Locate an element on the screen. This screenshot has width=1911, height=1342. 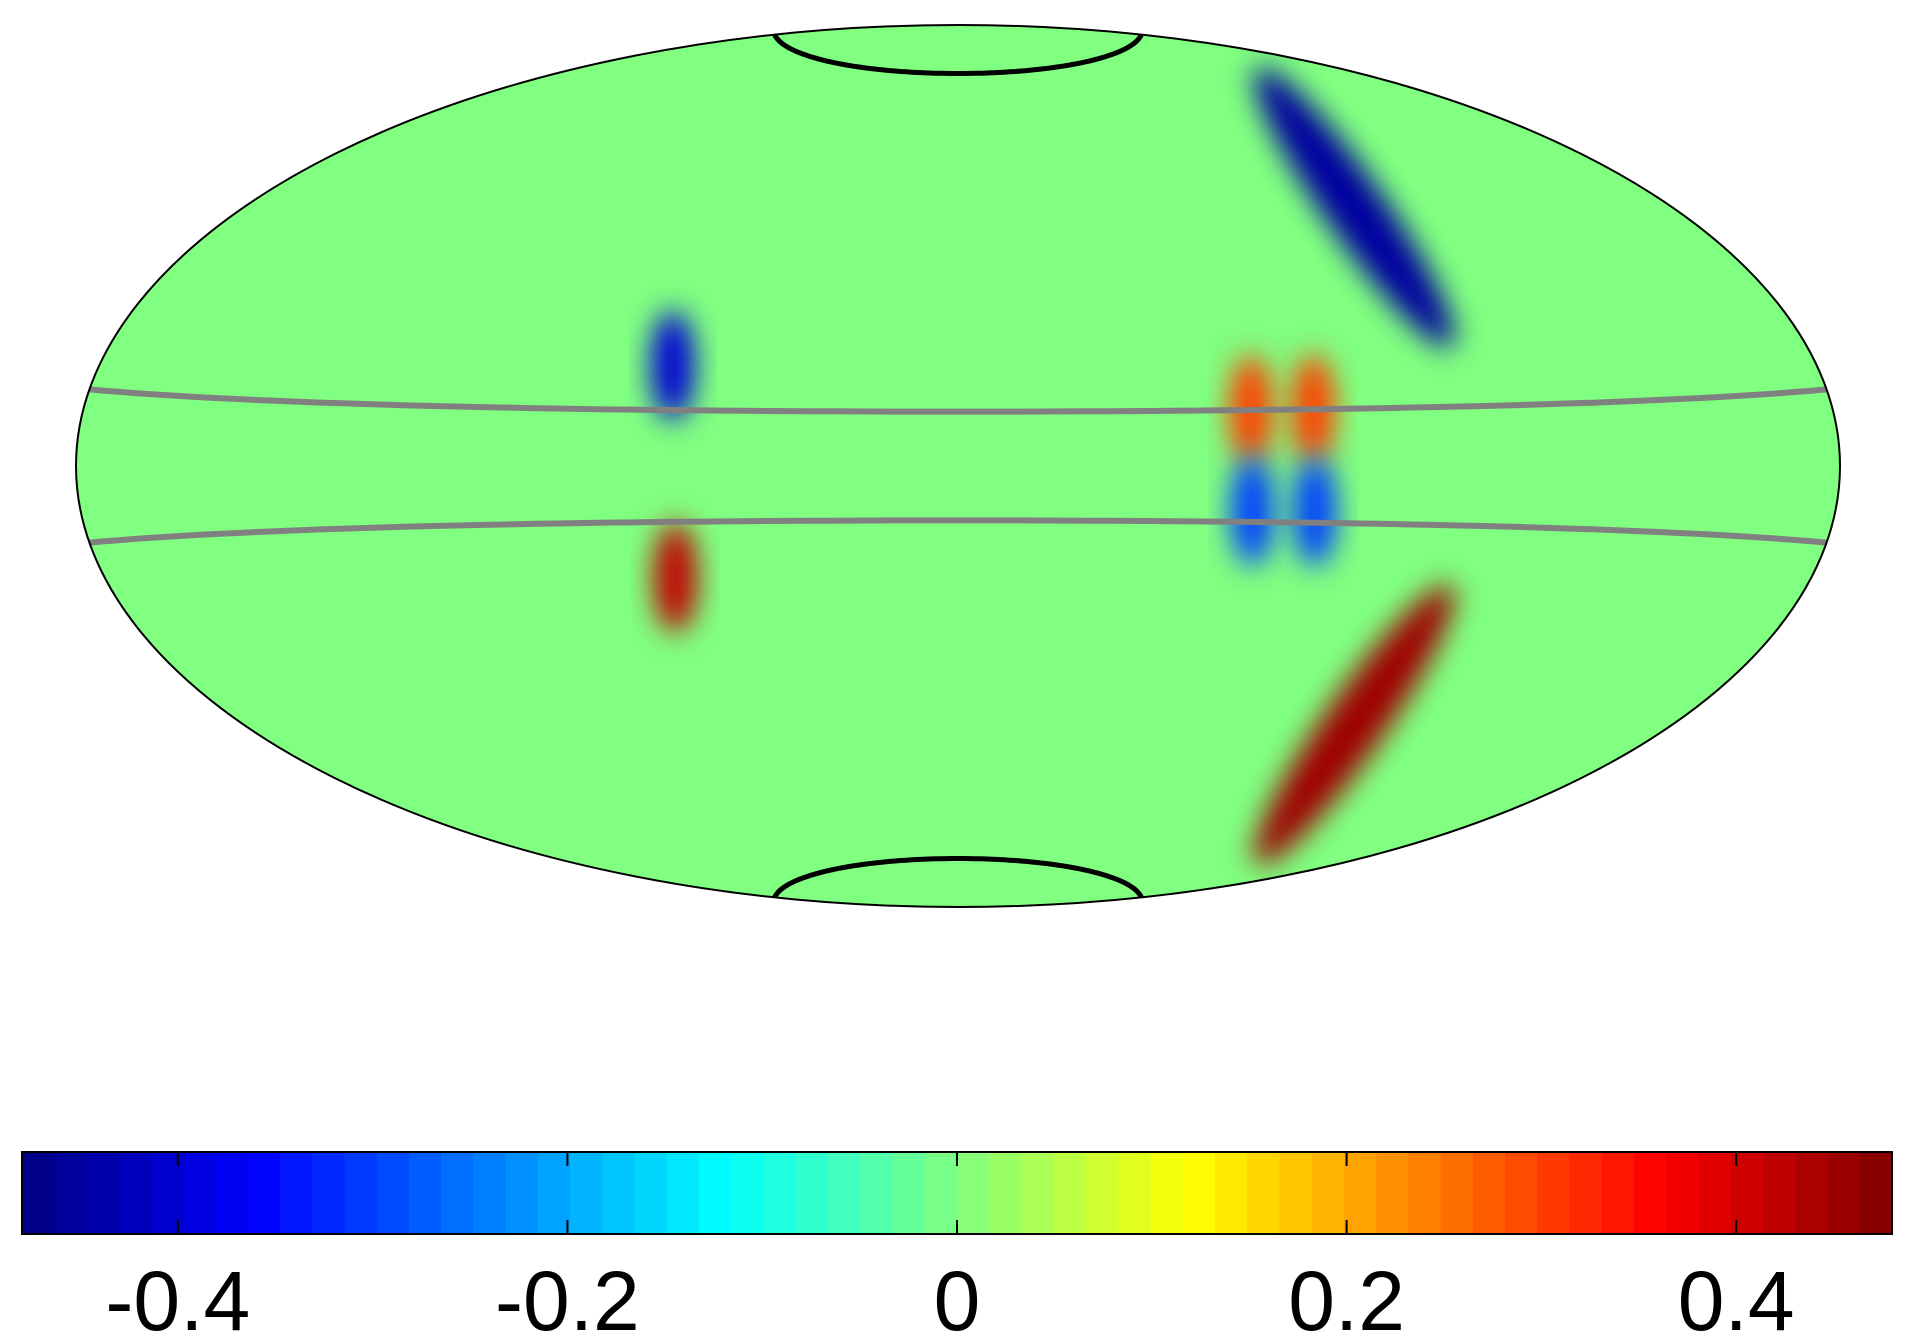
colorbar-ticks: -0.4 -0.2 0 0.2 0.4 is located at coordinates (950, 1247).